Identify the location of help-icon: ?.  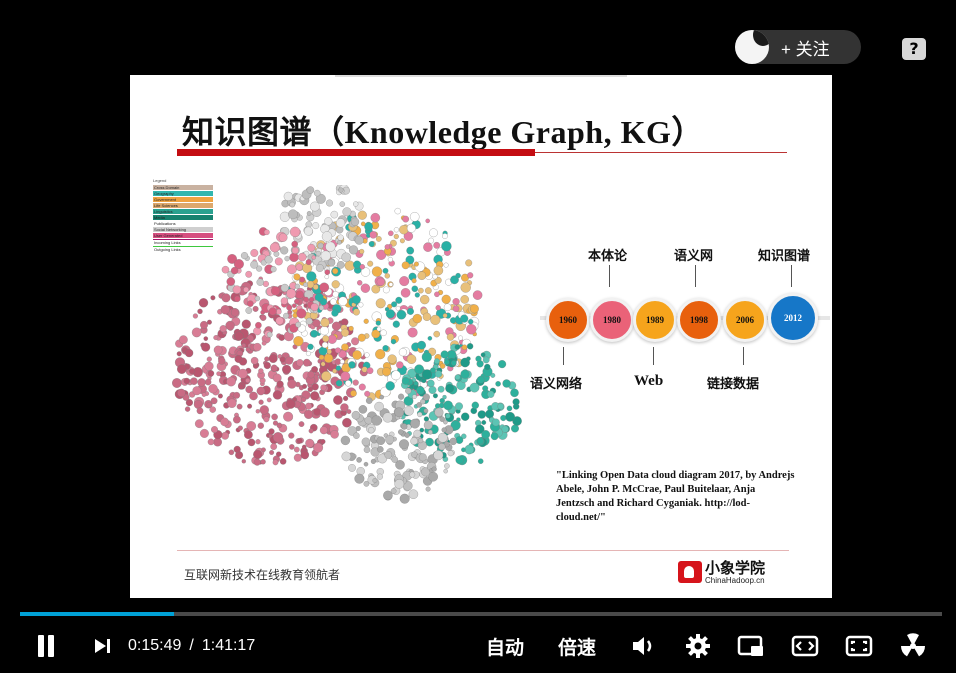
(914, 49).